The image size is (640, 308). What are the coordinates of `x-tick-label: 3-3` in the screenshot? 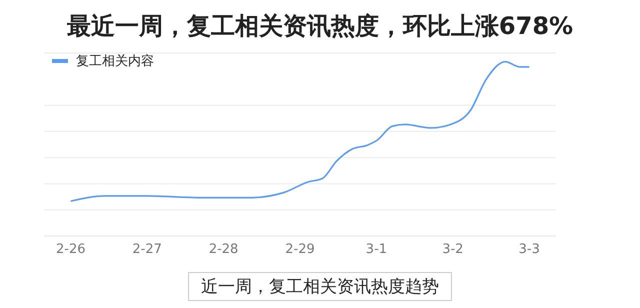 It's located at (529, 250).